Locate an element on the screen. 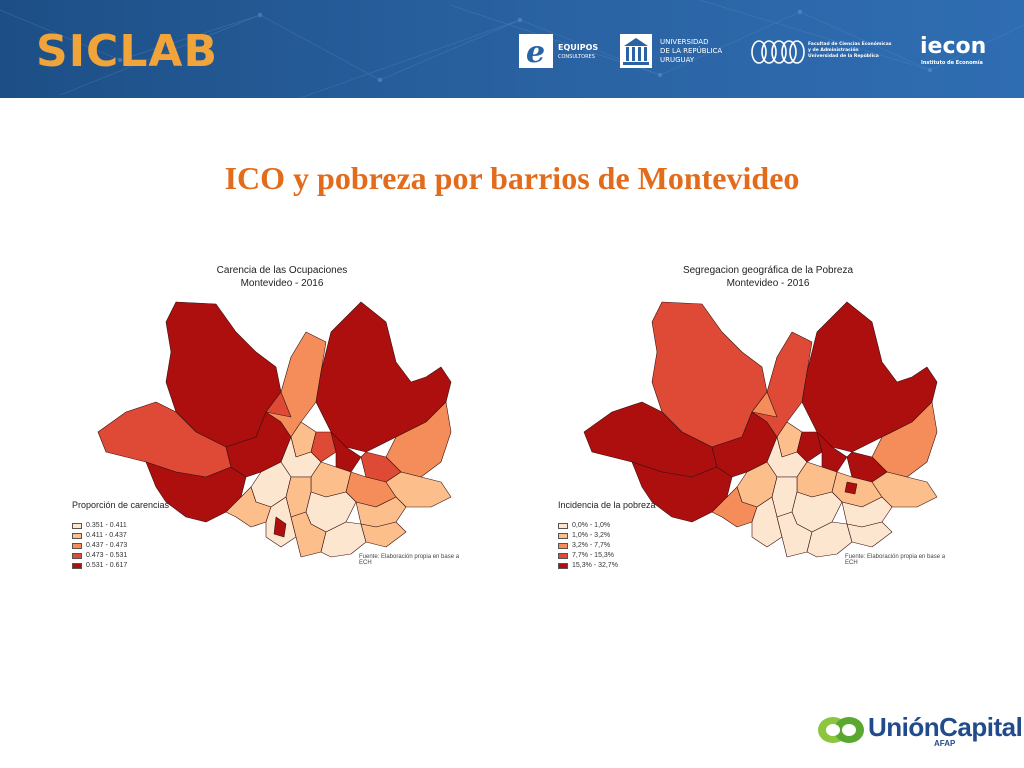  montevideo-choropleth-ico is located at coordinates (274, 429).